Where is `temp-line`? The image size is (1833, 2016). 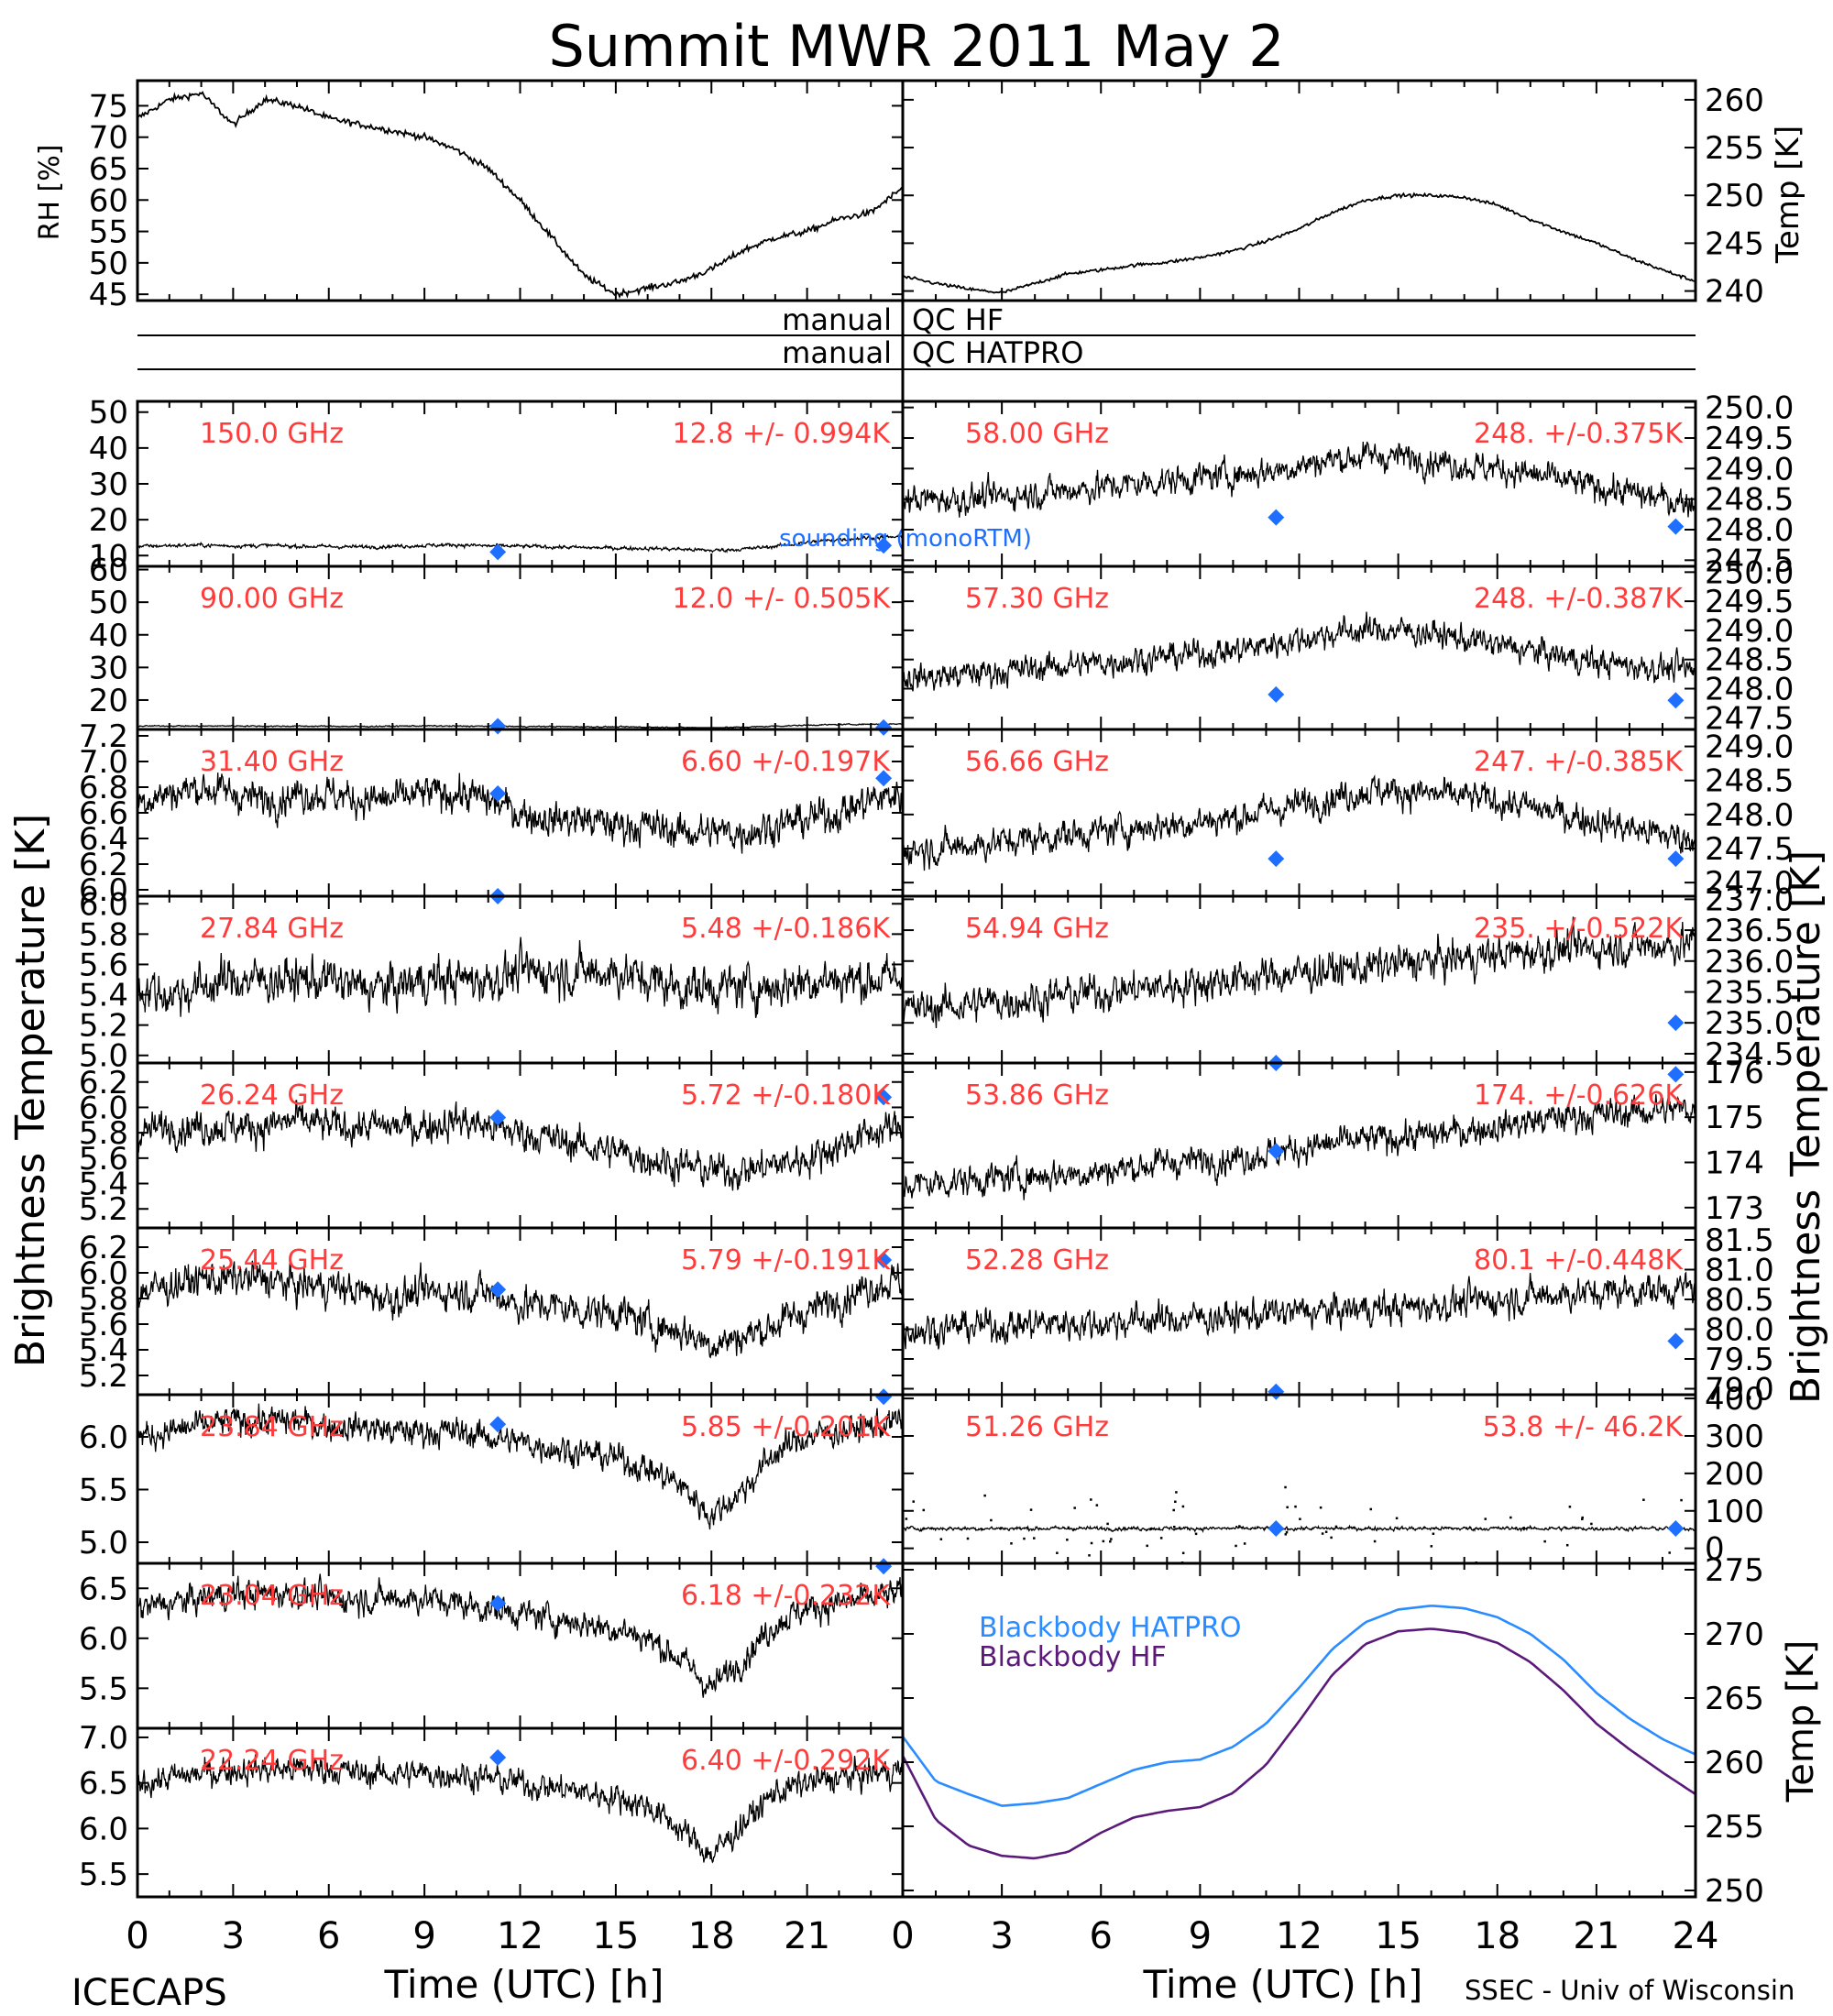
temp-line is located at coordinates (1299, 243).